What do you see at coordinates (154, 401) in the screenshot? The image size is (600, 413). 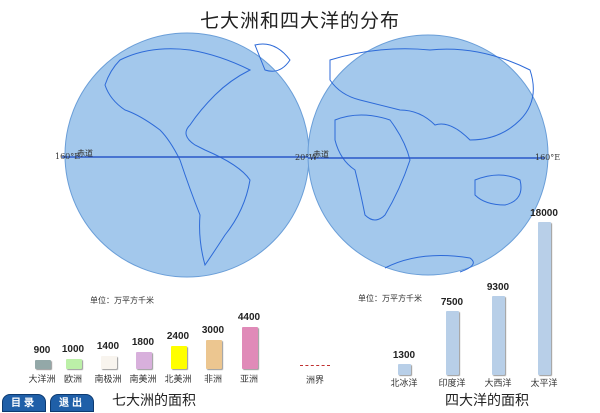 I see `continents-title: 七大洲的面积` at bounding box center [154, 401].